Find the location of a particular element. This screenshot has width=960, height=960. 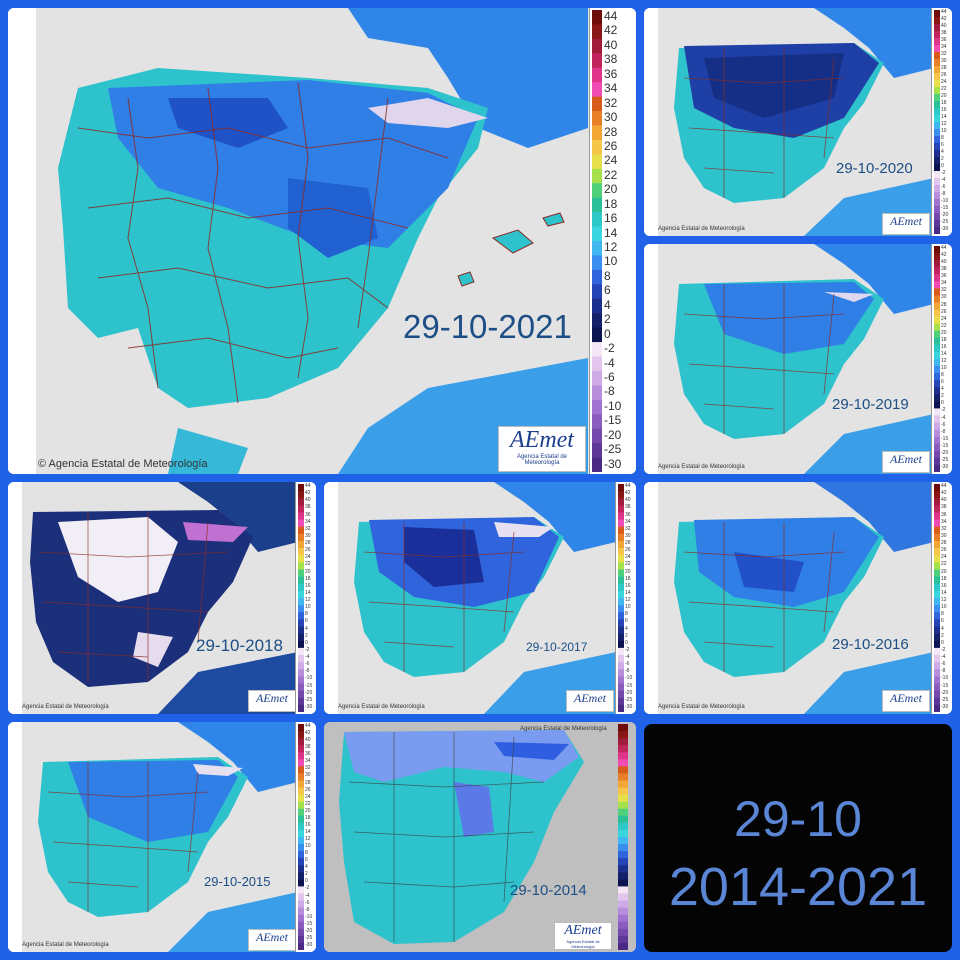

aemet-logo-subtitle: Agencia Estatal de Meteorología is located at coordinates (542, 460).